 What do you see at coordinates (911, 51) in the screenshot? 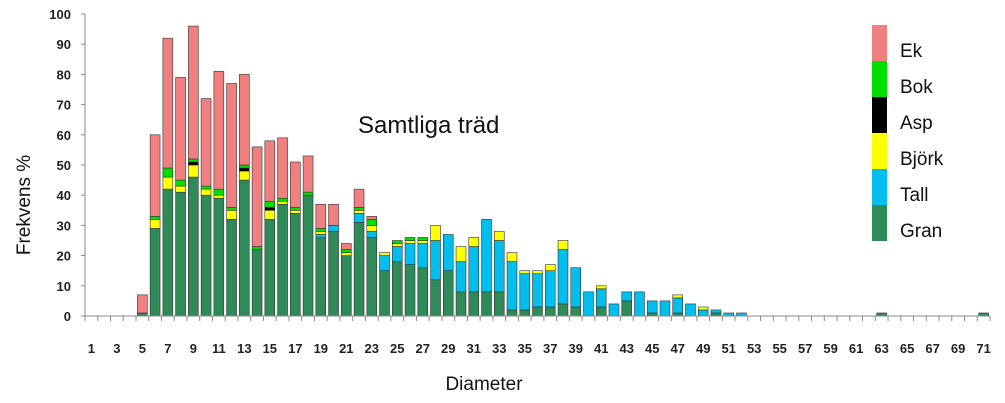
I see `legend-label-ek: Ek` at bounding box center [911, 51].